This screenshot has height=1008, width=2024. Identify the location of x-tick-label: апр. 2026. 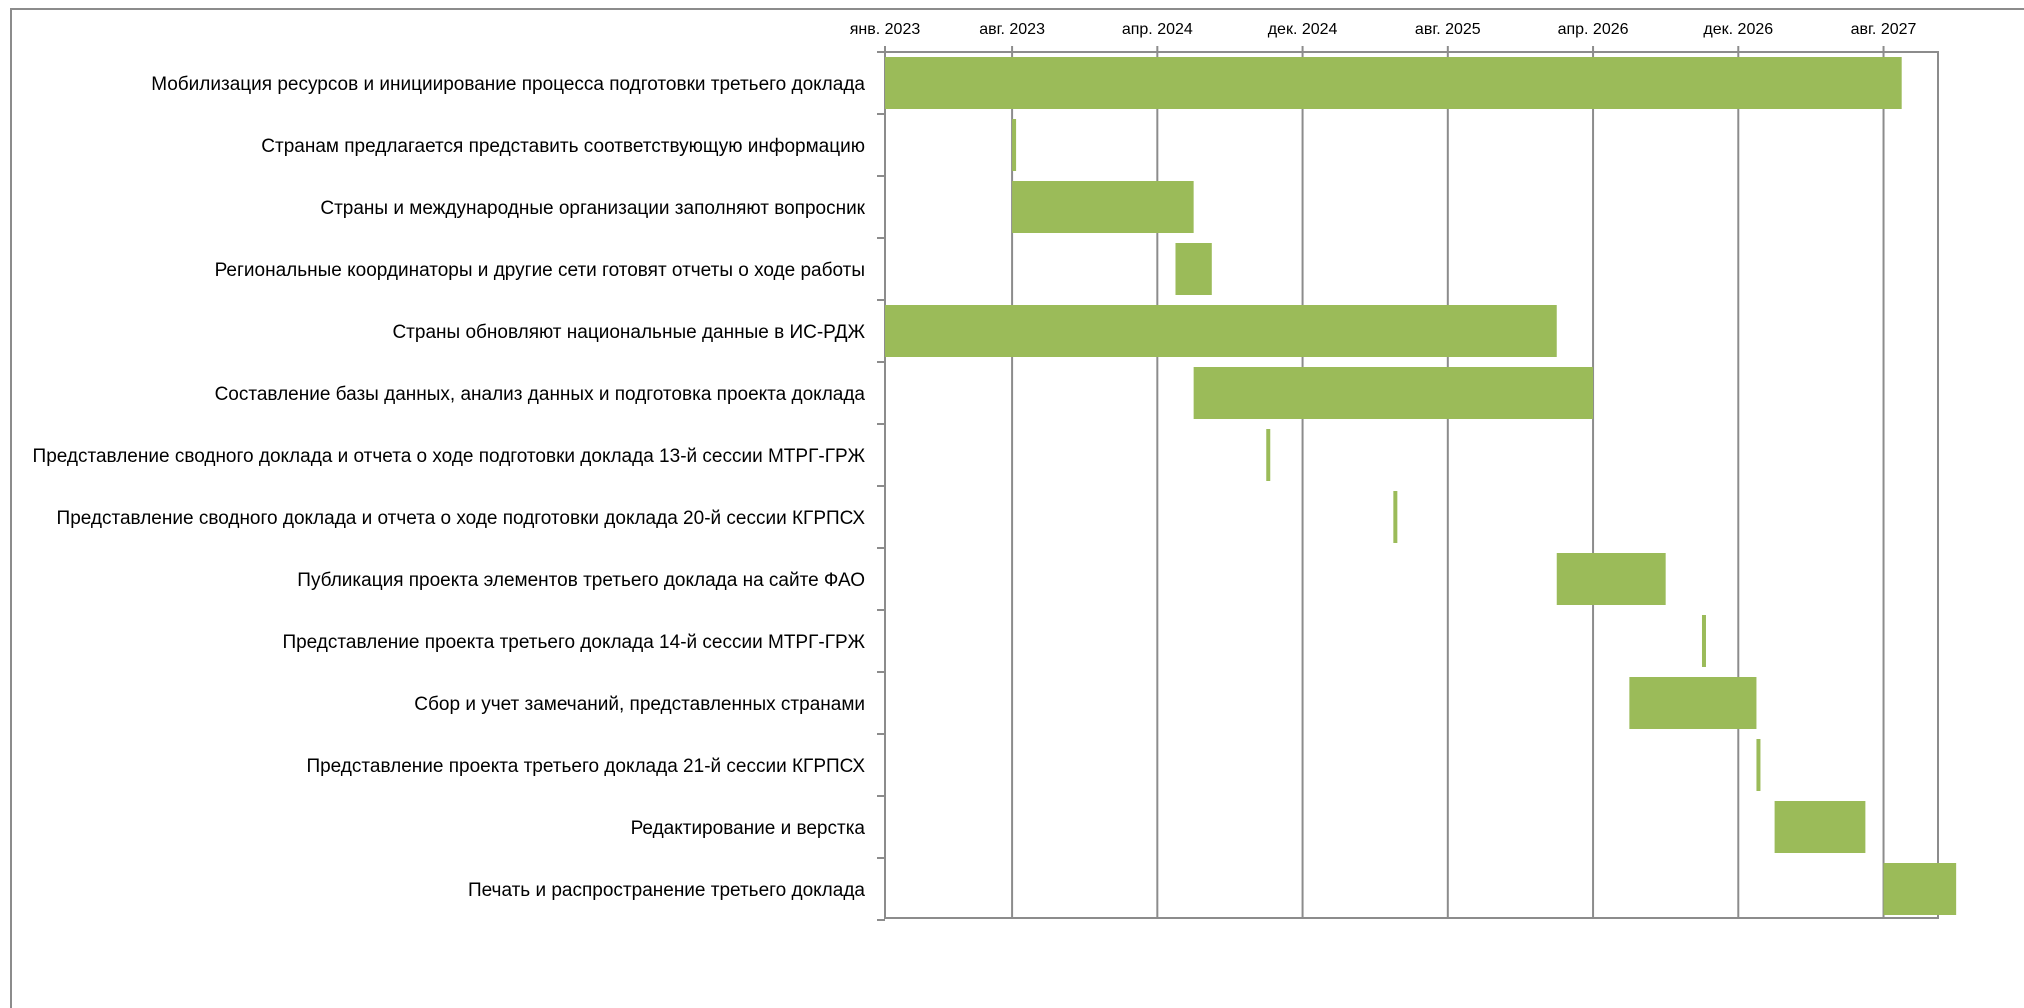
(1593, 29).